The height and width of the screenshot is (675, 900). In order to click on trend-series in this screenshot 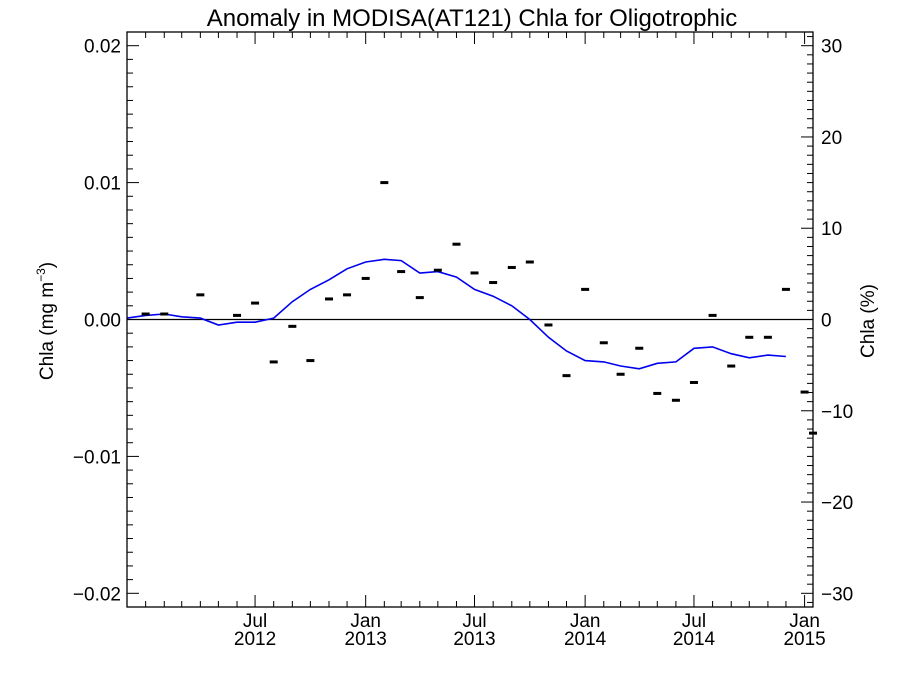, I will do `click(456, 314)`.